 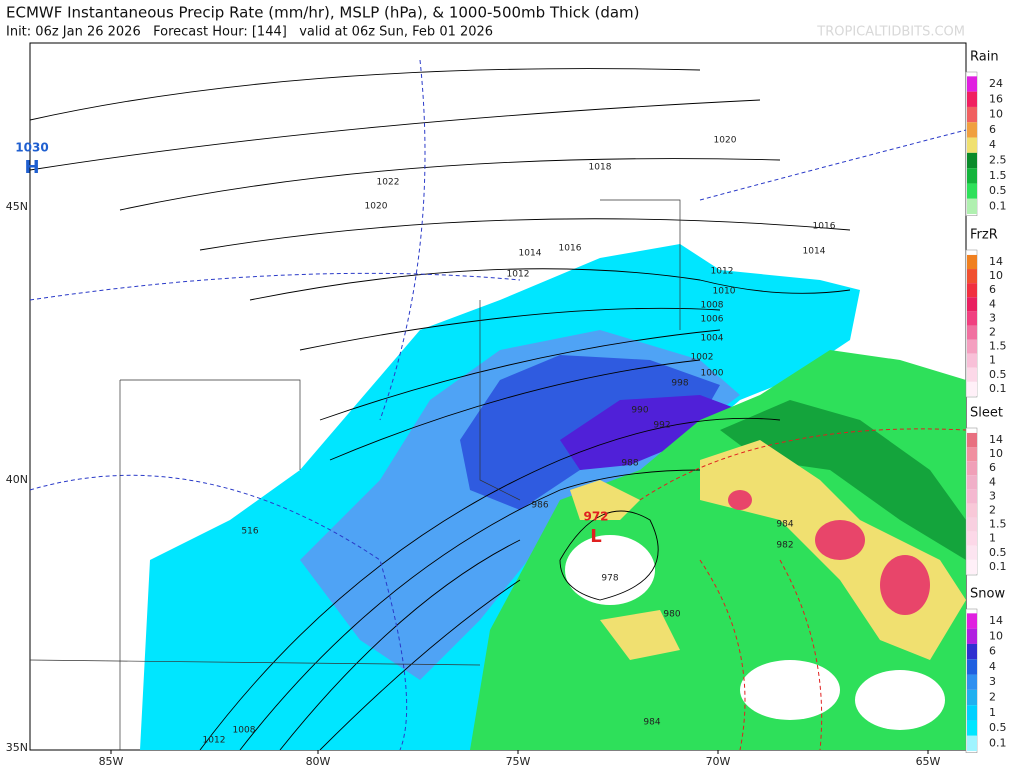 What do you see at coordinates (784, 546) in the screenshot?
I see `isobar-label: 982` at bounding box center [784, 546].